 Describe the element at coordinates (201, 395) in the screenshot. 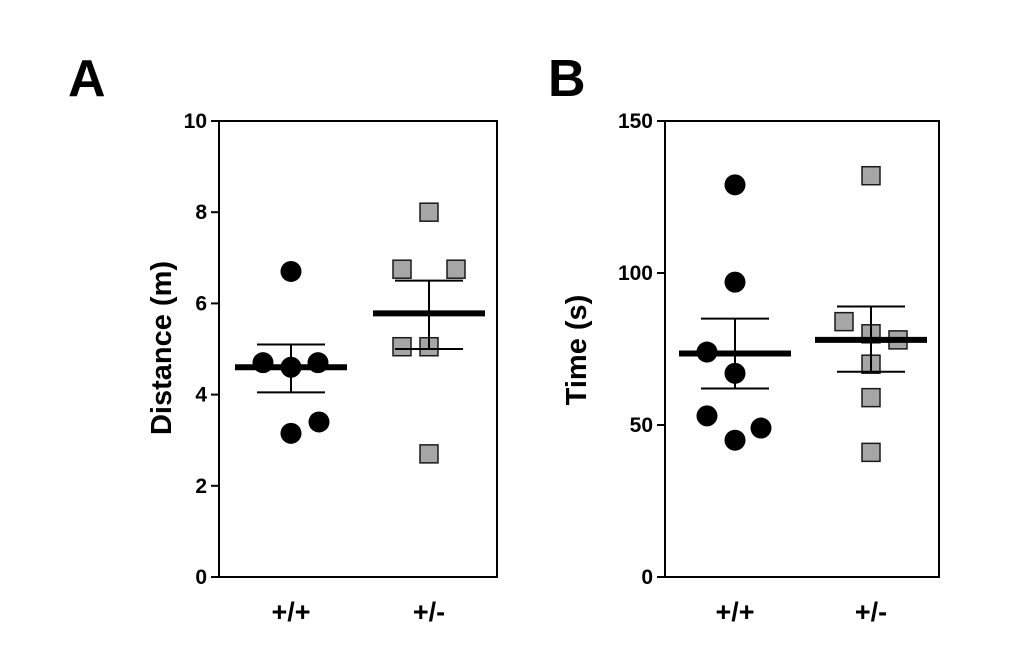

I see `panel-a-y-tick-label: 4` at that location.